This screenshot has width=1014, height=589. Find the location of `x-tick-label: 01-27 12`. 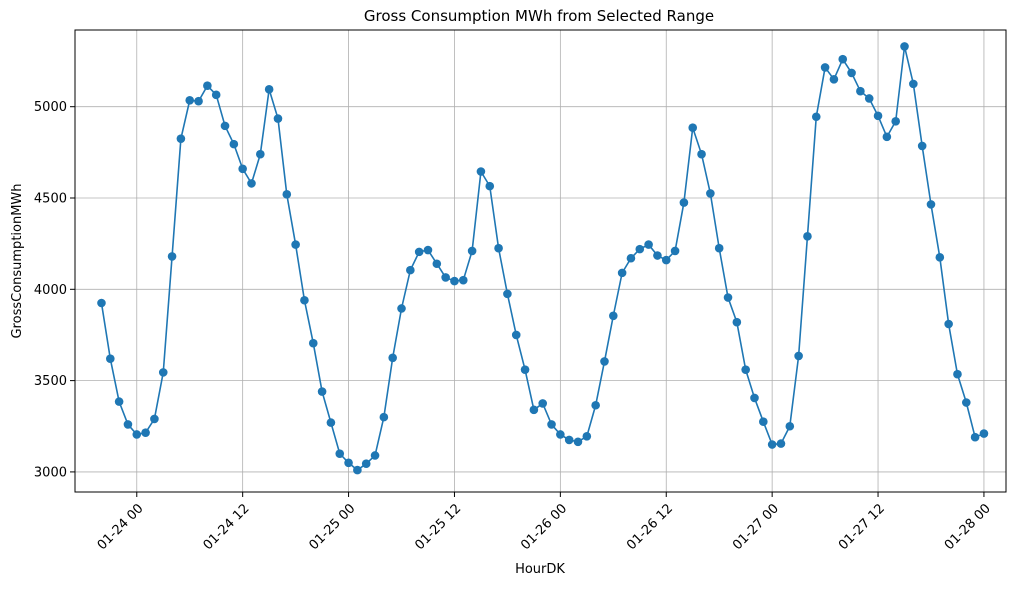

x-tick-label: 01-27 12 is located at coordinates (862, 527).